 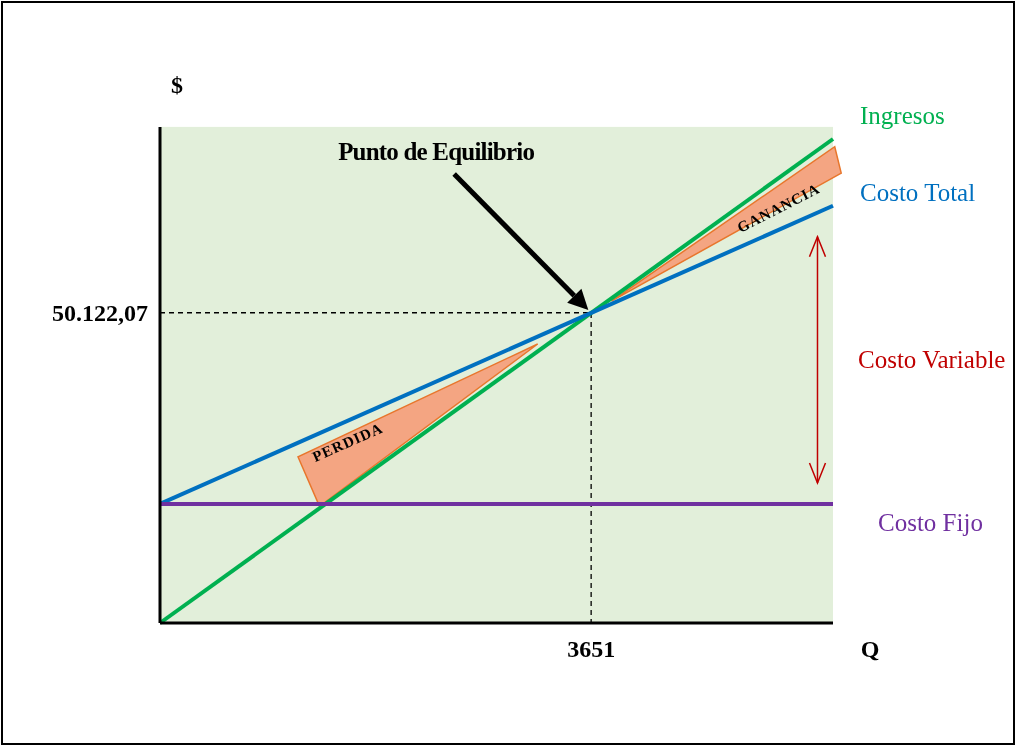 I want to click on series-label: Costo Total, so click(x=918, y=192).